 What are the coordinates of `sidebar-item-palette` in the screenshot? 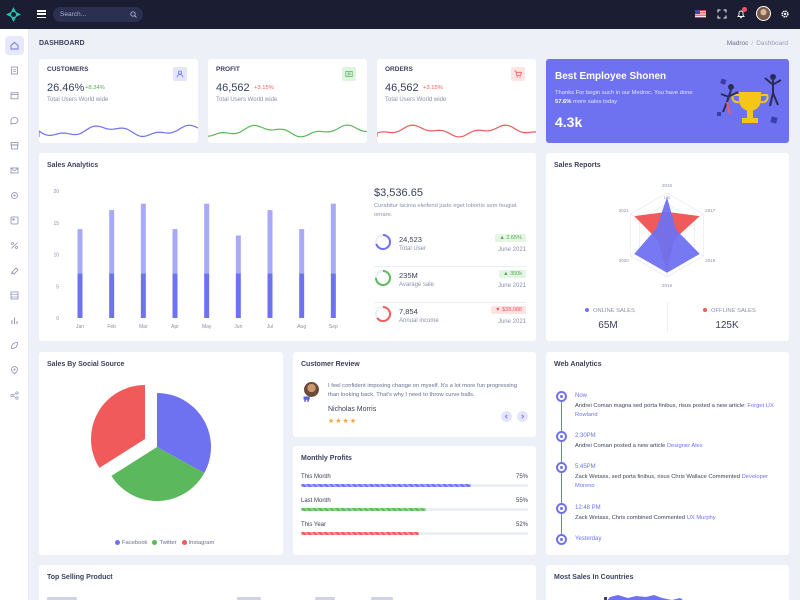 It's located at (14, 270).